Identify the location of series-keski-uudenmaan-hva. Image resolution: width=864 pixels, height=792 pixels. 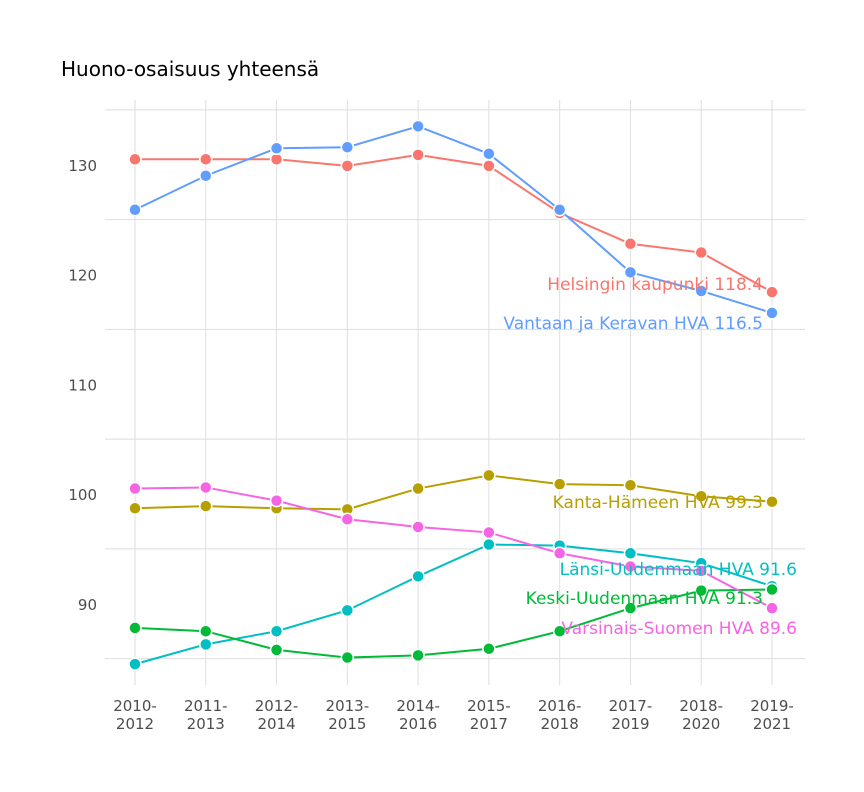
(453, 623).